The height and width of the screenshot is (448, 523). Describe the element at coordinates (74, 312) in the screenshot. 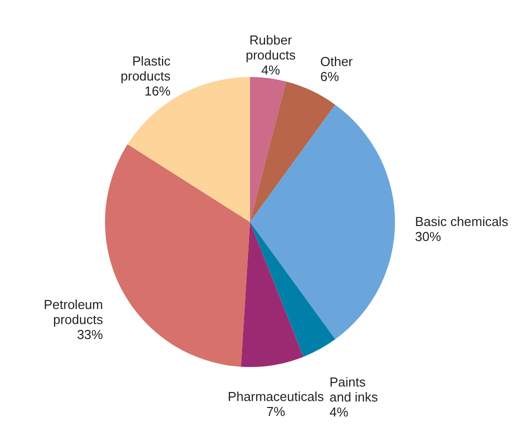

I see `slice-label: Petroleum products` at that location.